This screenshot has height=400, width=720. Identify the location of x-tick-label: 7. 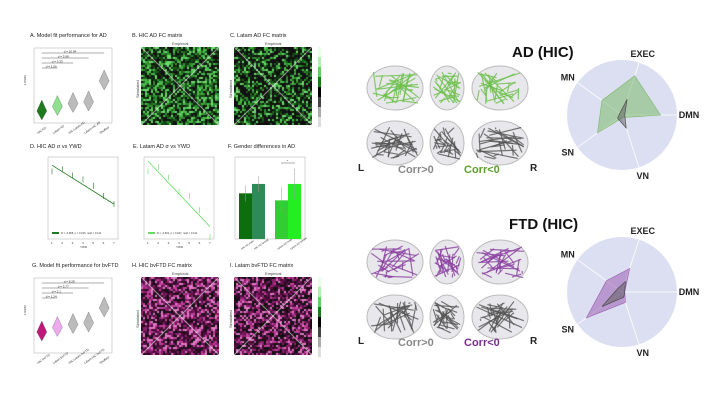
(210, 243).